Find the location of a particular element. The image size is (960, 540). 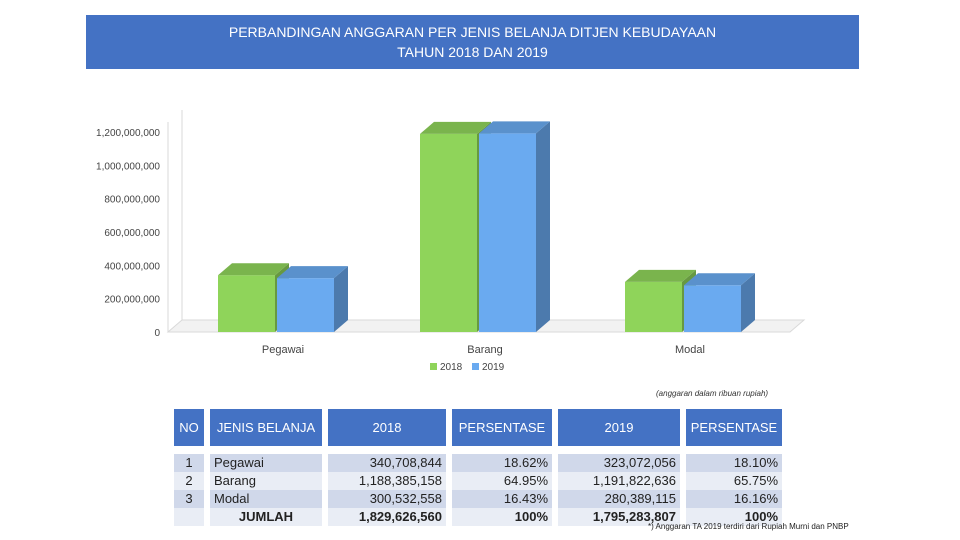

row-pct-2019: 65.75% is located at coordinates (734, 481).